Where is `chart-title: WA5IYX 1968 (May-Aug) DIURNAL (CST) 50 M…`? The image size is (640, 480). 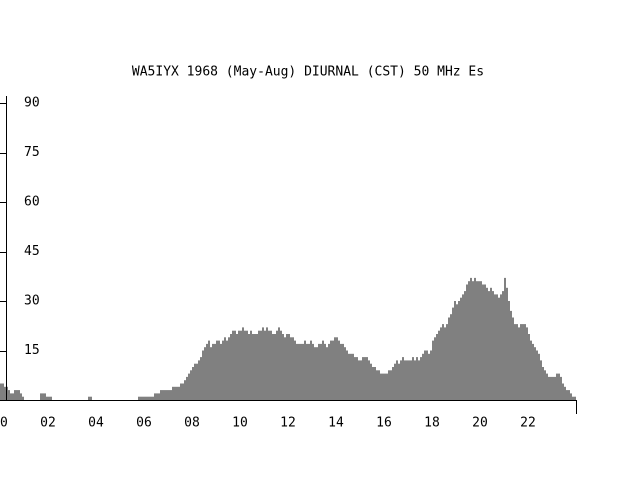
chart-title: WA5IYX 1968 (May-Aug) DIURNAL (CST) 50 M… is located at coordinates (308, 72).